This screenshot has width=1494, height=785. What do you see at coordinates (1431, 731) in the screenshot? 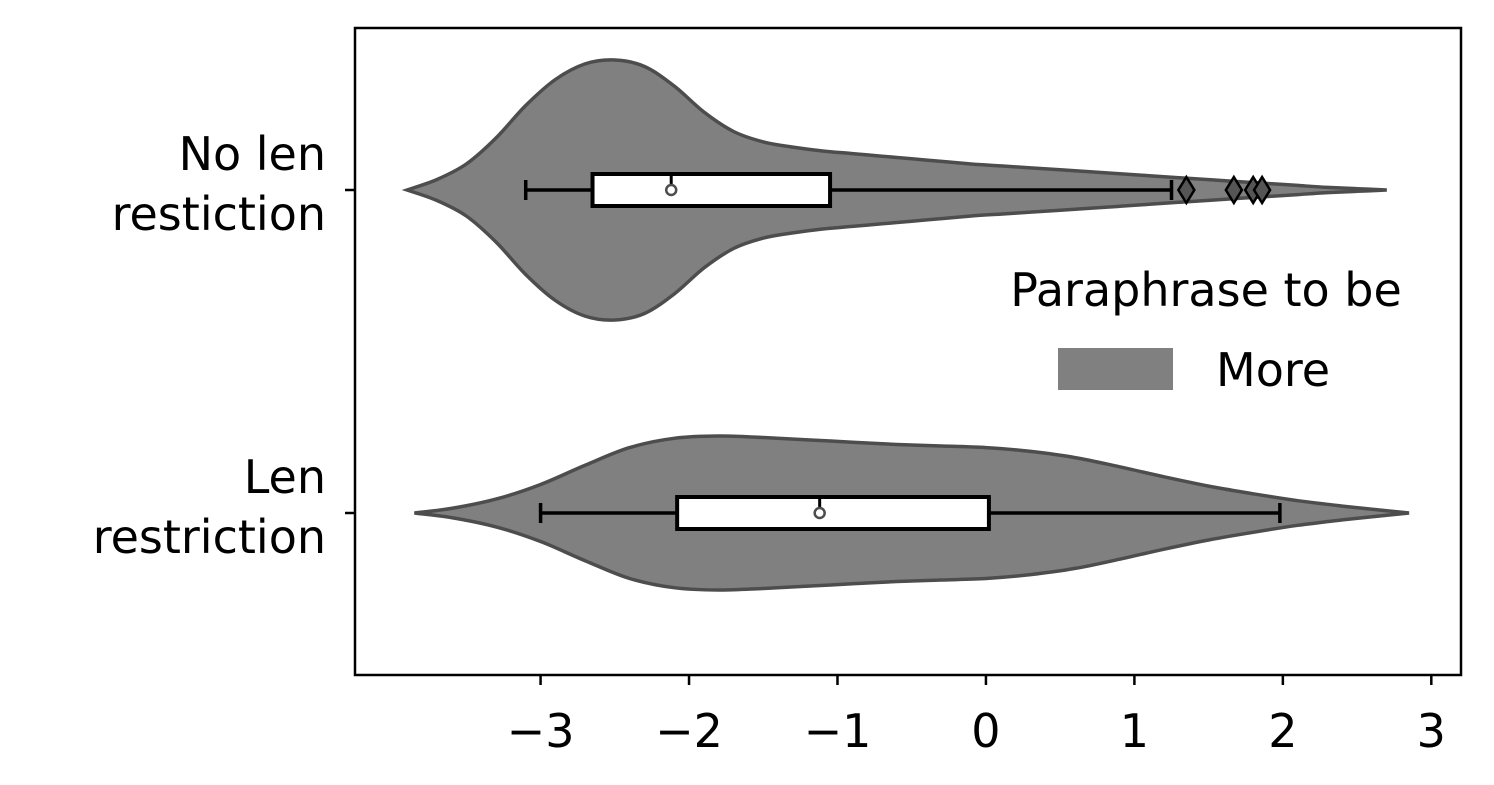
I see `x-tick-label: 3` at bounding box center [1431, 731].